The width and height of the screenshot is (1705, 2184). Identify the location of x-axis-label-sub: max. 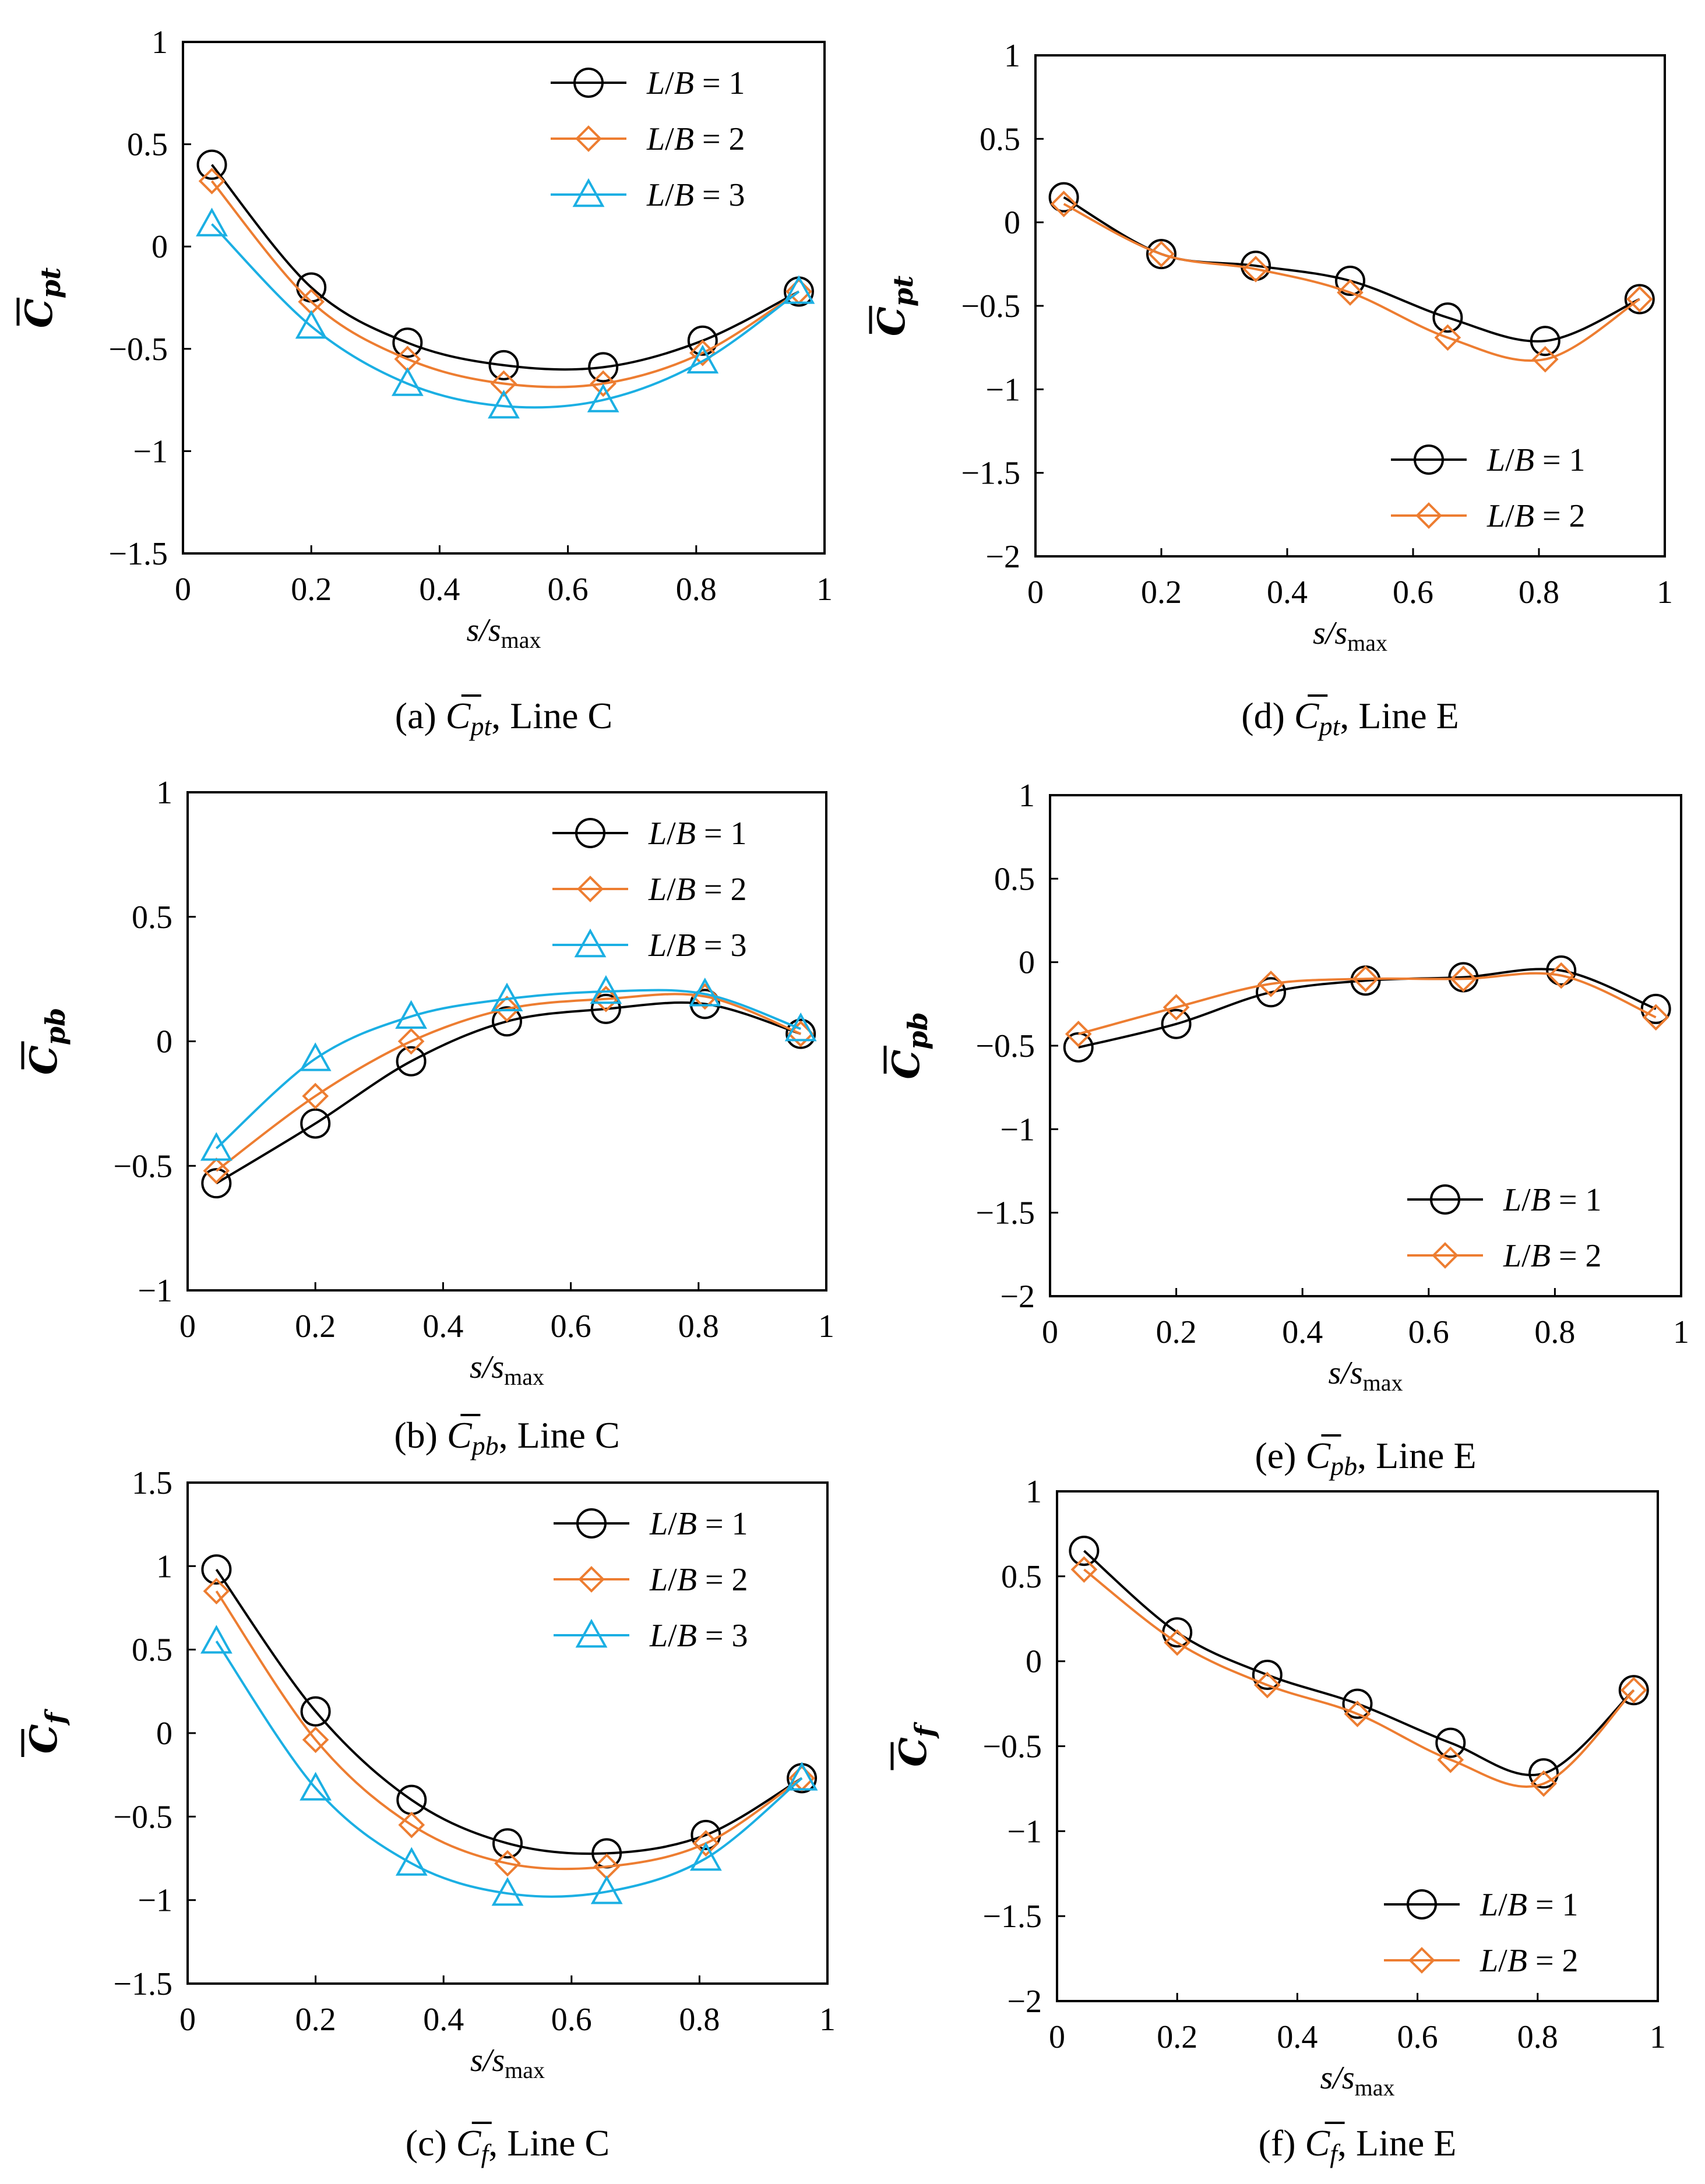
(525, 2070).